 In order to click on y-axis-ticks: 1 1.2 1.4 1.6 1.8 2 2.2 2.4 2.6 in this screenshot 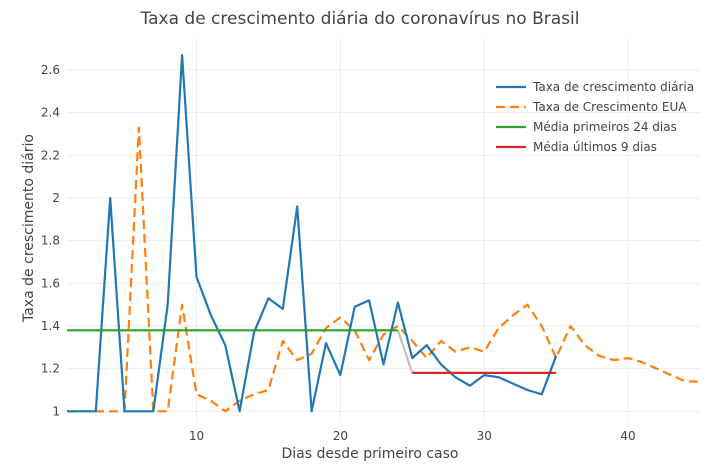, I will do `click(50, 240)`.